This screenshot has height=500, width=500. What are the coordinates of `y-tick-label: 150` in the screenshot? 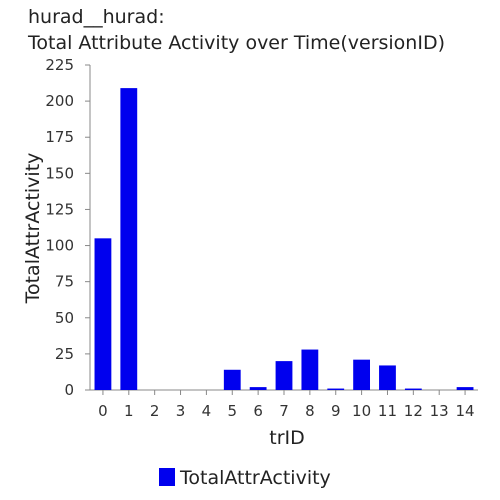 It's located at (59, 173).